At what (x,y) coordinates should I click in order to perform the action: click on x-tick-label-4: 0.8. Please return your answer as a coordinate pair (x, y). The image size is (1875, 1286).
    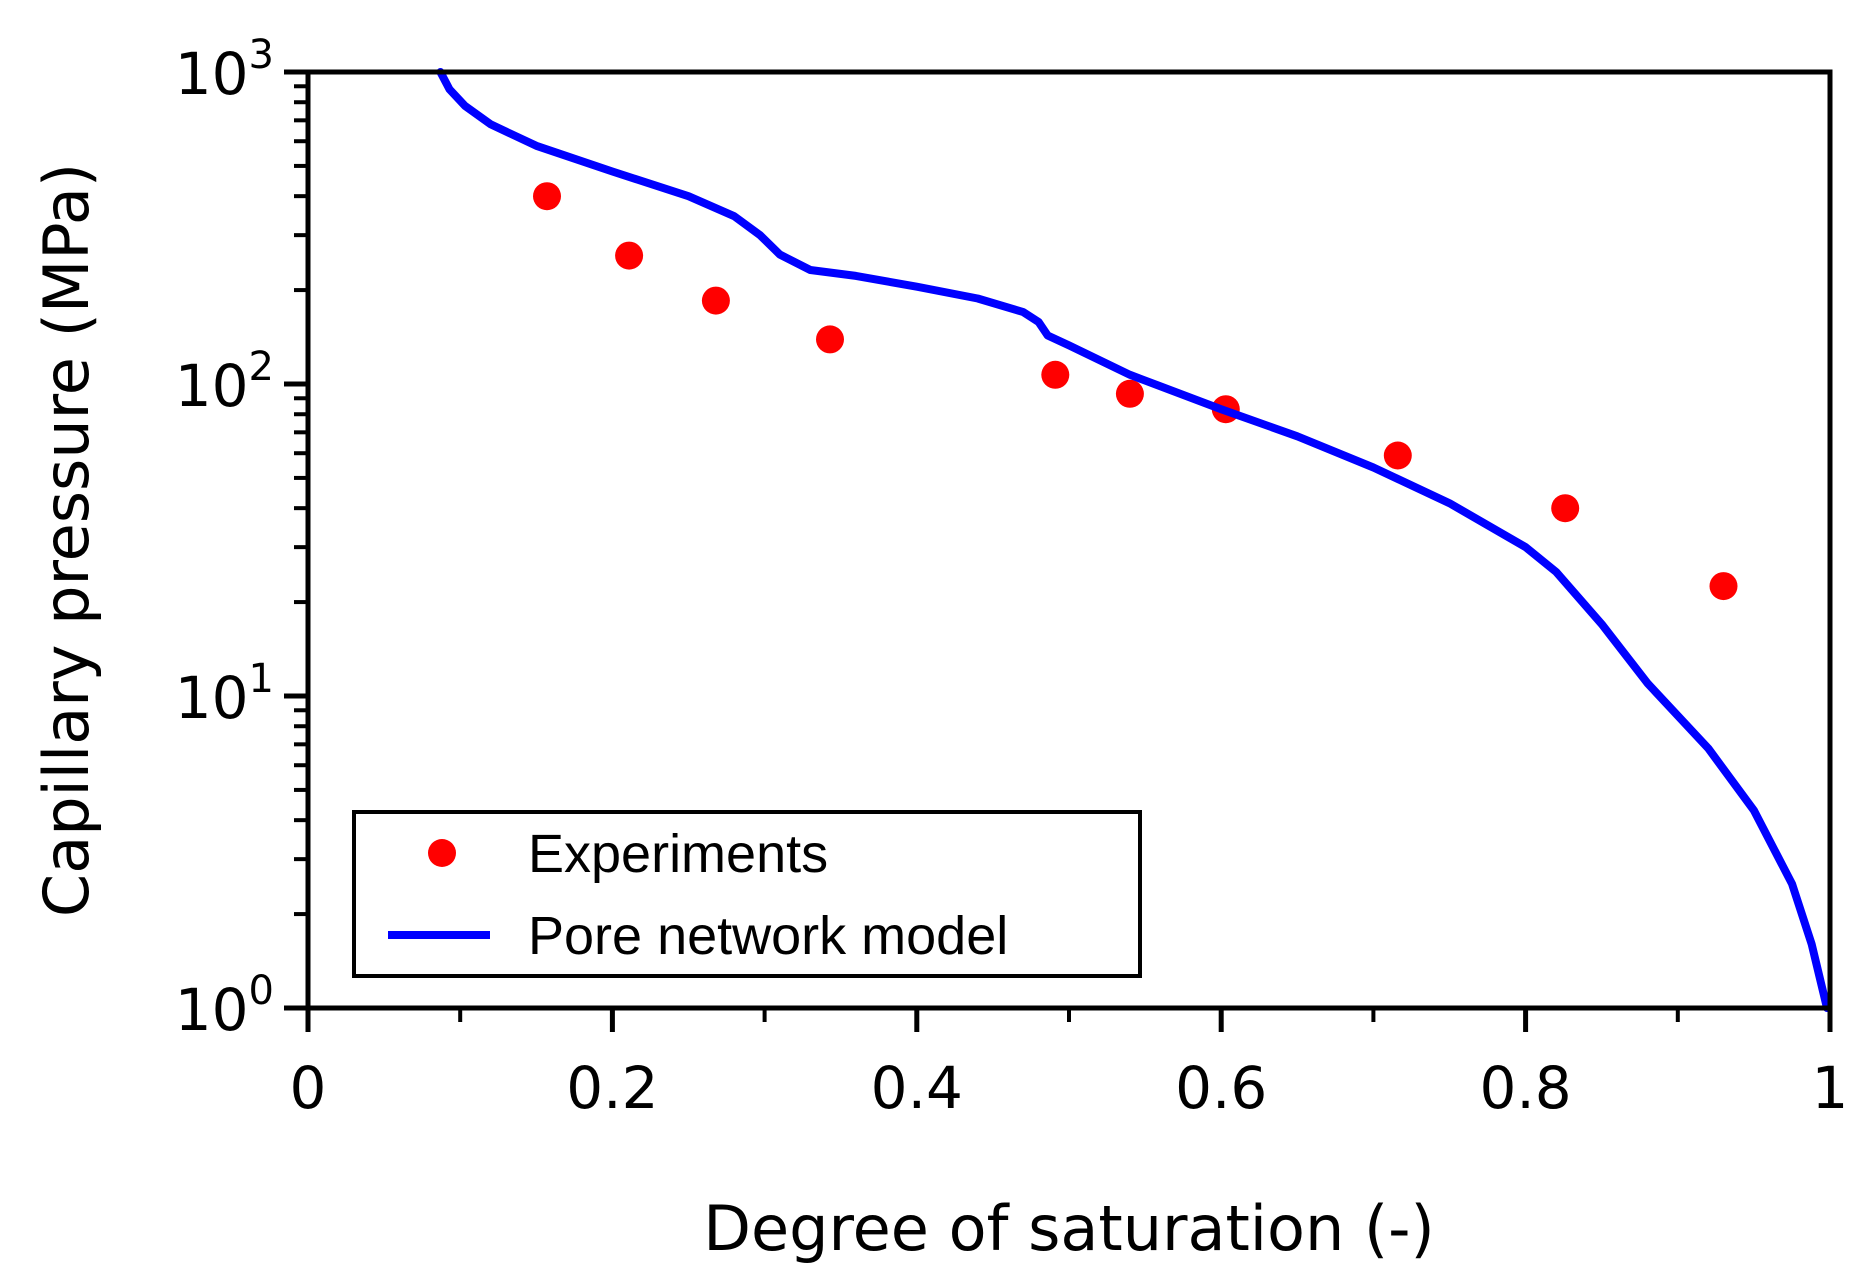
    Looking at the image, I should click on (1525, 1088).